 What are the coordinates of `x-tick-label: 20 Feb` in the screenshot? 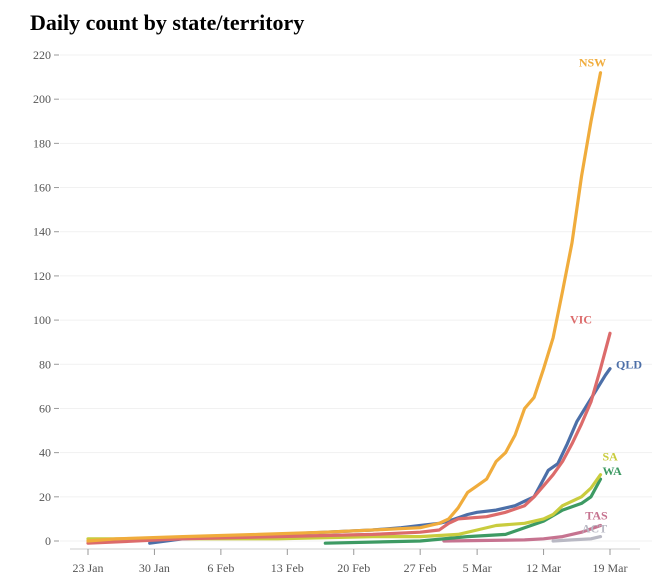 It's located at (353, 568).